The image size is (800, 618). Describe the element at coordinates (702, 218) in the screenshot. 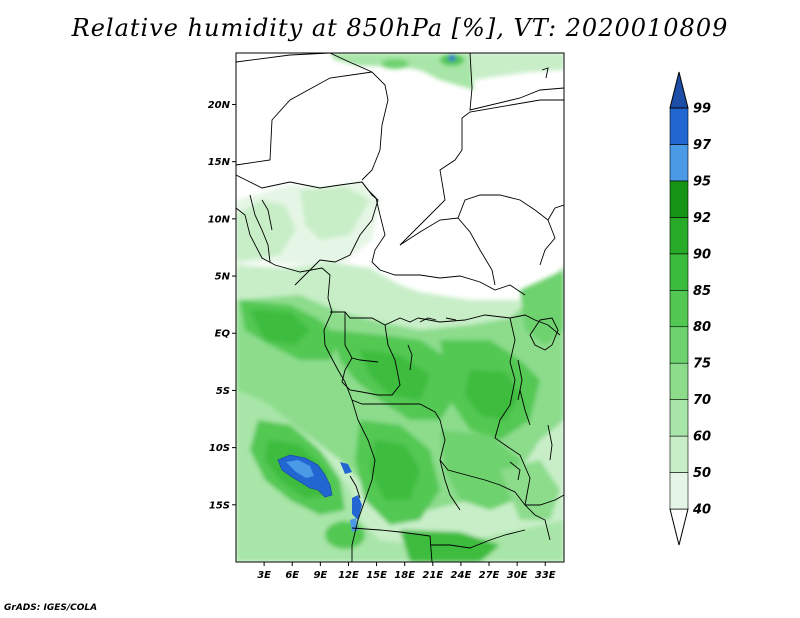

I see `colorbar-label: 92` at that location.